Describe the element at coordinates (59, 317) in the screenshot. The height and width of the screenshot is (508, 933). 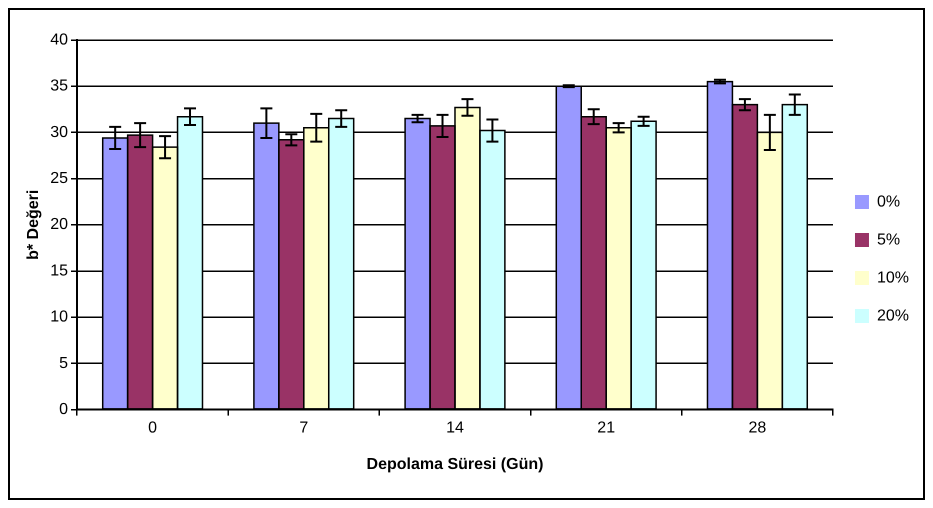
I see `y-tick-label: 10` at that location.